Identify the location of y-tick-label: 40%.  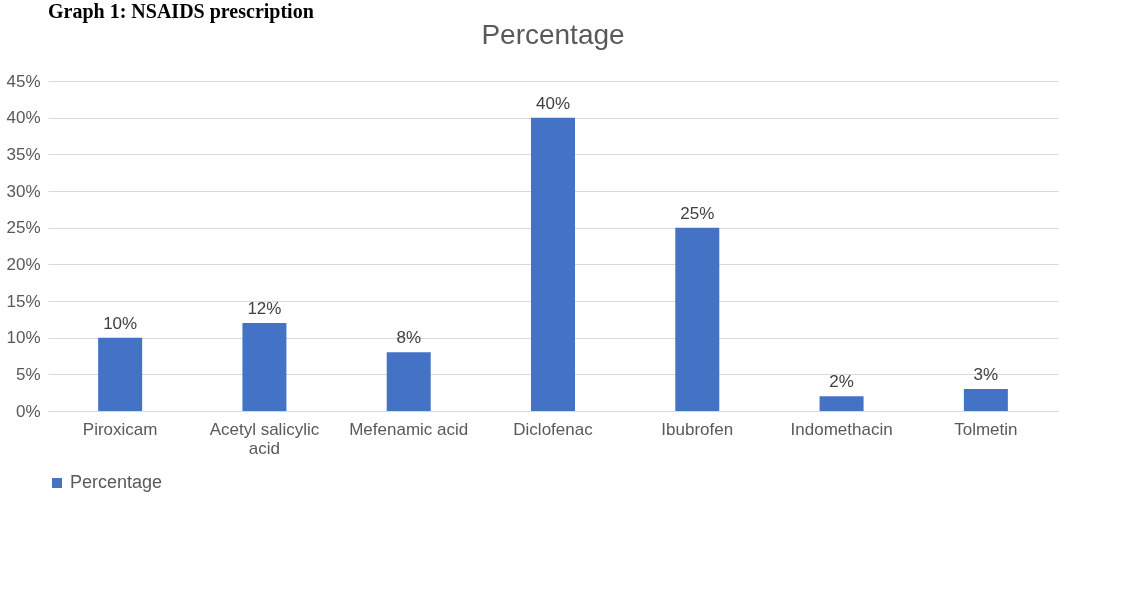
(23, 118).